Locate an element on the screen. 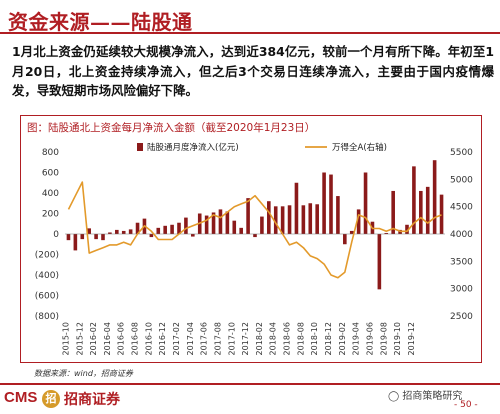  y-right-tick-label: 2500 is located at coordinates (461, 317).